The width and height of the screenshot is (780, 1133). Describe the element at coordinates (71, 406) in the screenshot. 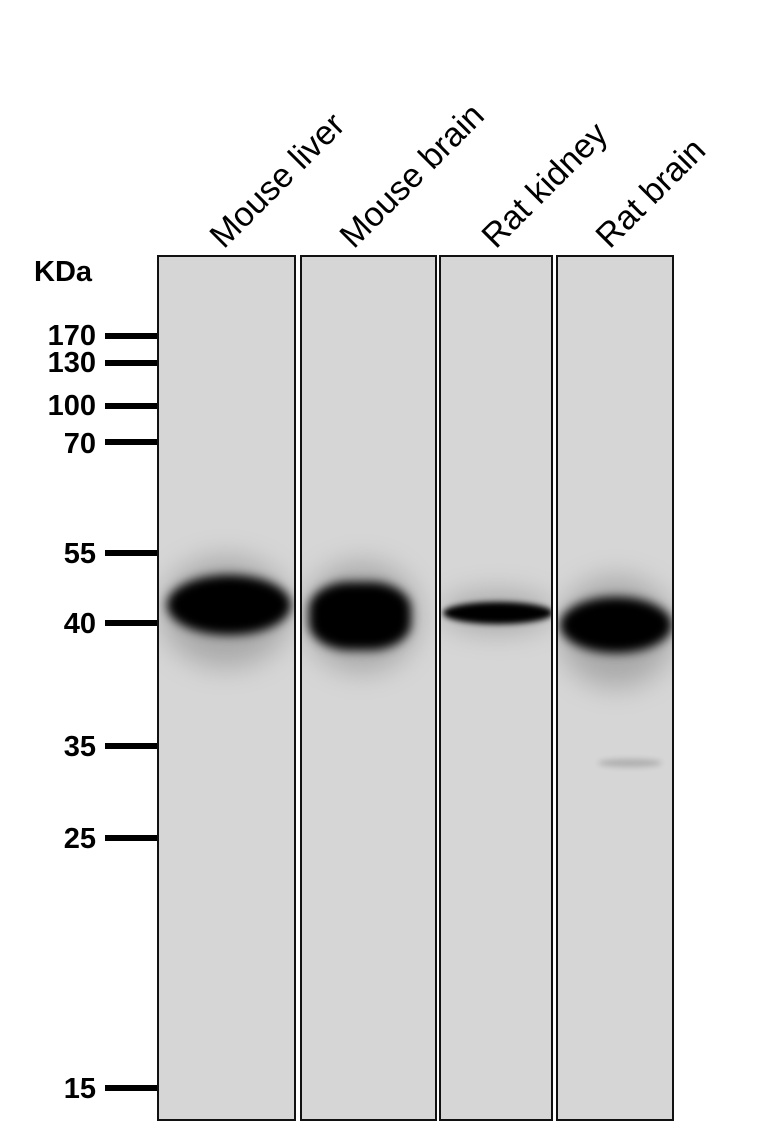

I see `marker-label: 100` at that location.